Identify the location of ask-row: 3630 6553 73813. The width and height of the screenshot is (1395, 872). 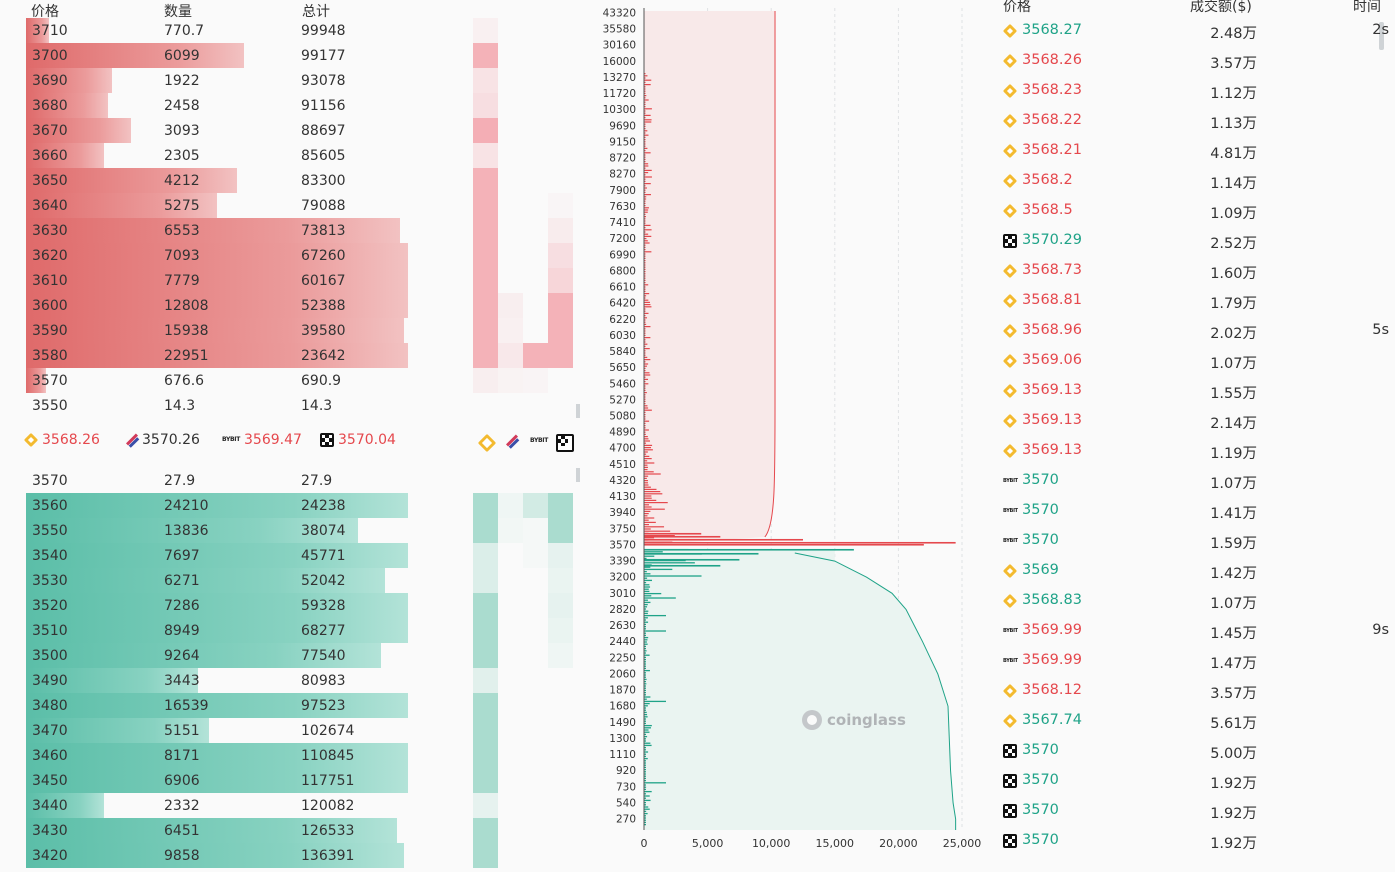
(221, 230).